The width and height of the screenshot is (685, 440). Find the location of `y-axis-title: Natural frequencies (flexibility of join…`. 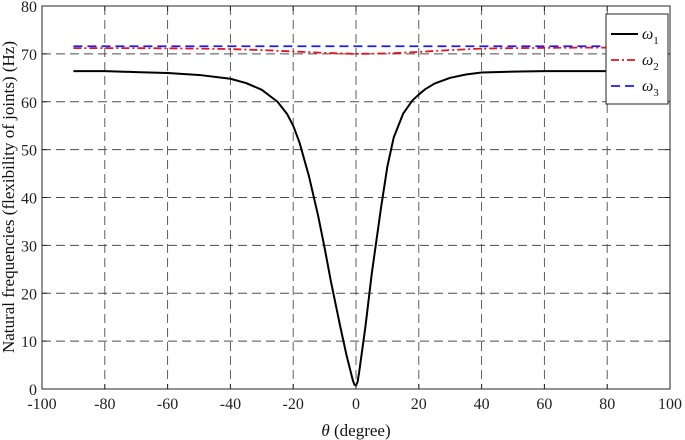

y-axis-title: Natural frequencies (flexibility of join… is located at coordinates (9, 197).